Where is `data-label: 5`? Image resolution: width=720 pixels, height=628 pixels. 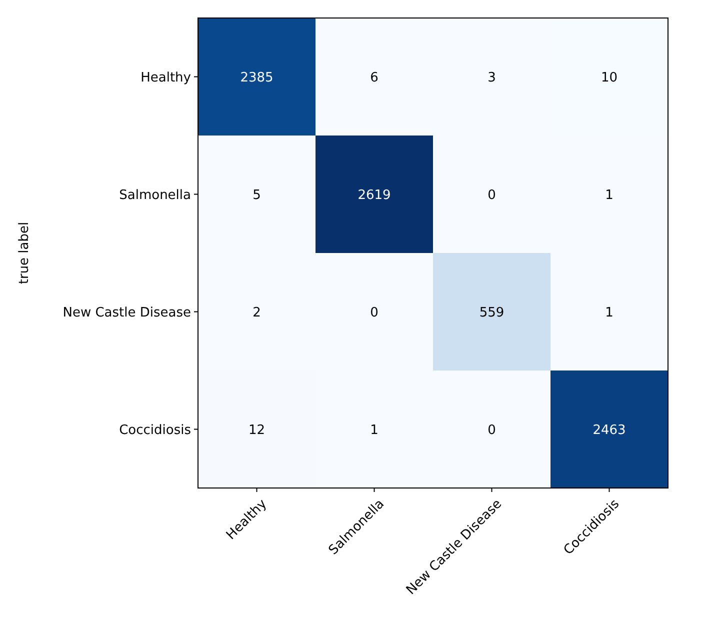
data-label: 5 is located at coordinates (256, 195).